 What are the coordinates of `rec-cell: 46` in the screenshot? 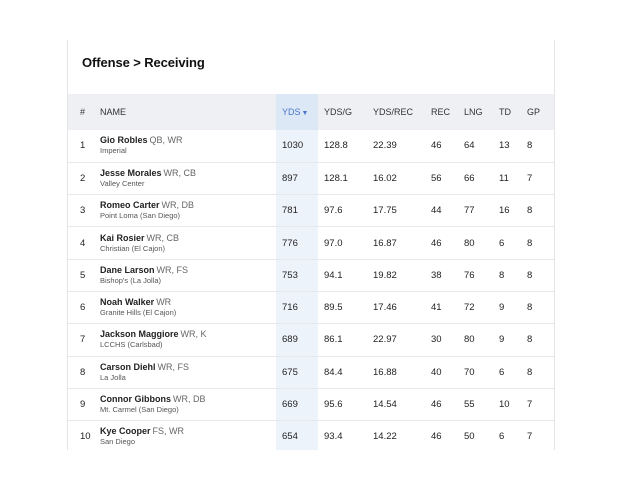 It's located at (436, 405).